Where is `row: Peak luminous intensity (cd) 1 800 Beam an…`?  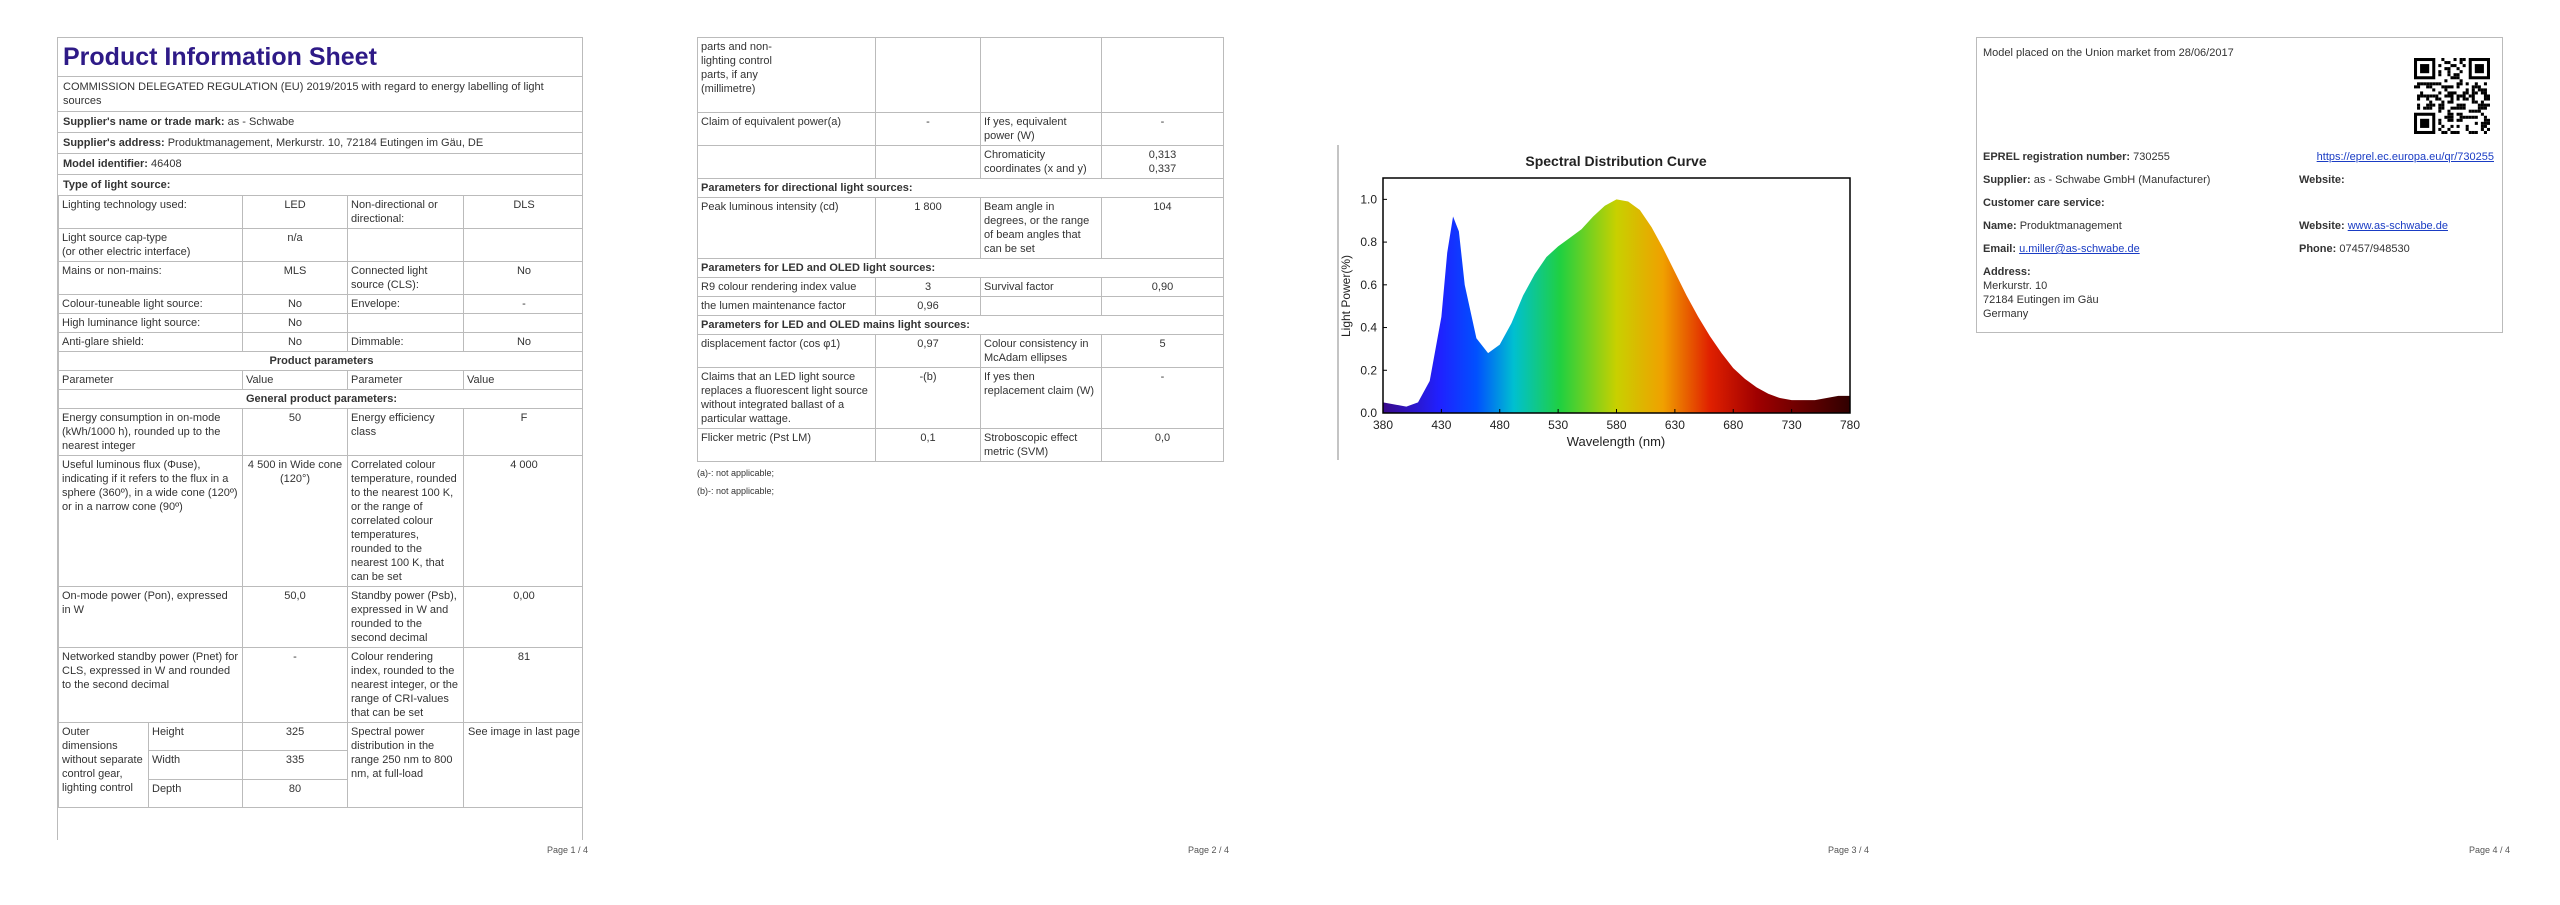
row: Peak luminous intensity (cd) 1 800 Beam an… is located at coordinates (960, 228).